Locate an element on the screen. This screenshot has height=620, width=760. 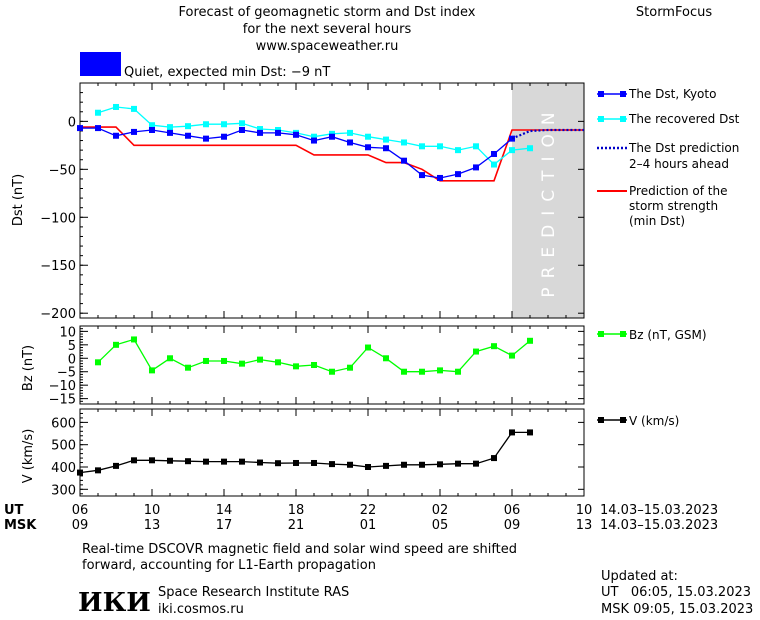
legend-dst-prediction: The Dst prediction 2–4 hours ahead is located at coordinates (668, 156).